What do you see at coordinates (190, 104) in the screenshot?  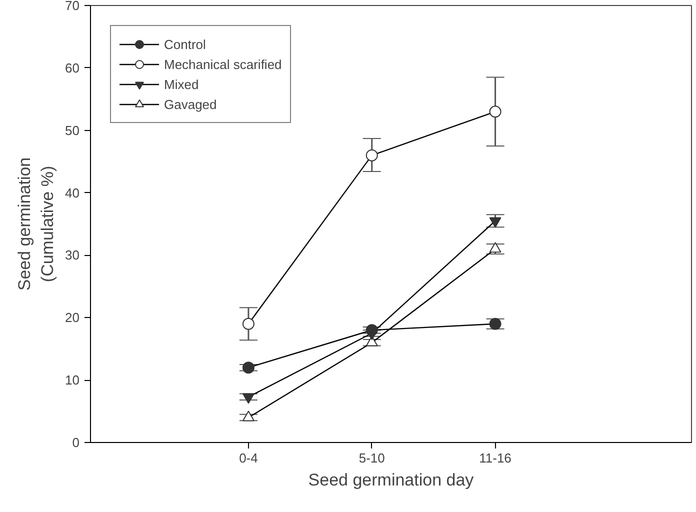 I see `legend-label: Gavaged` at bounding box center [190, 104].